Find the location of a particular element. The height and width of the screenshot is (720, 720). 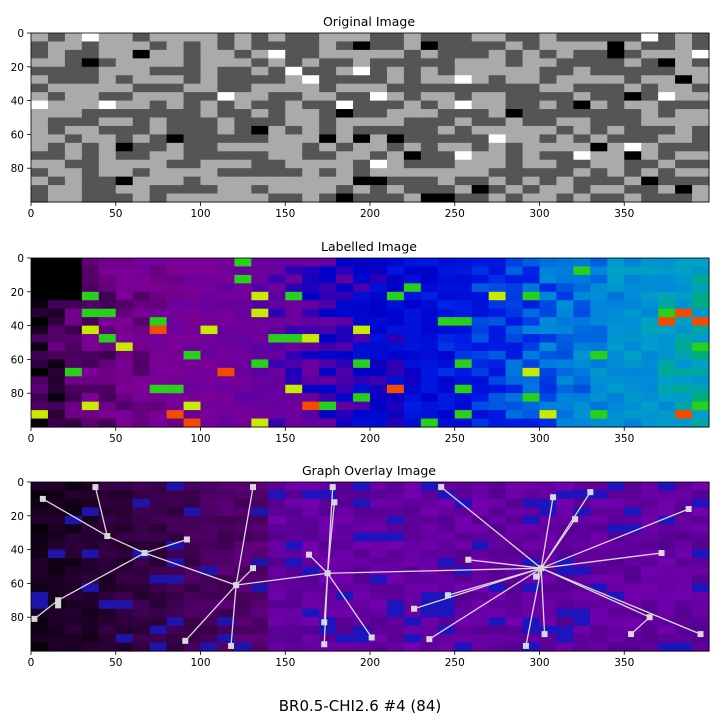

y-tick-label: 20 is located at coordinates (17, 68).